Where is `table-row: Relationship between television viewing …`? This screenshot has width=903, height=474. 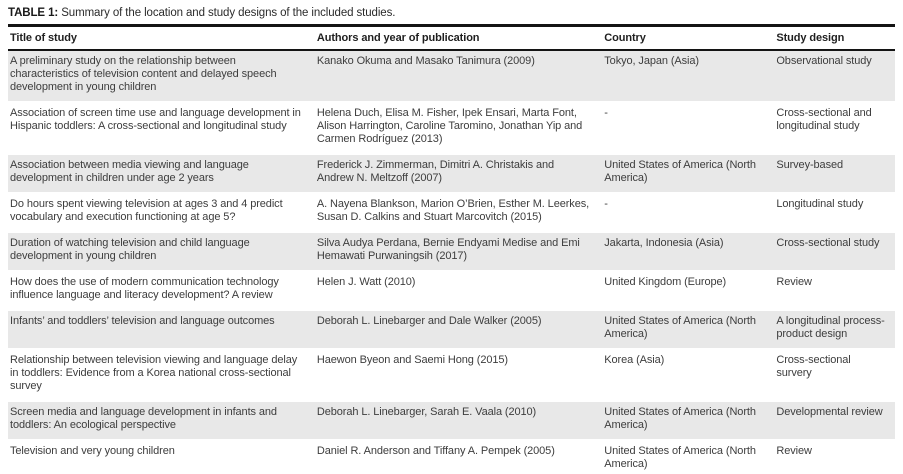
table-row: Relationship between television viewing … is located at coordinates (451, 374).